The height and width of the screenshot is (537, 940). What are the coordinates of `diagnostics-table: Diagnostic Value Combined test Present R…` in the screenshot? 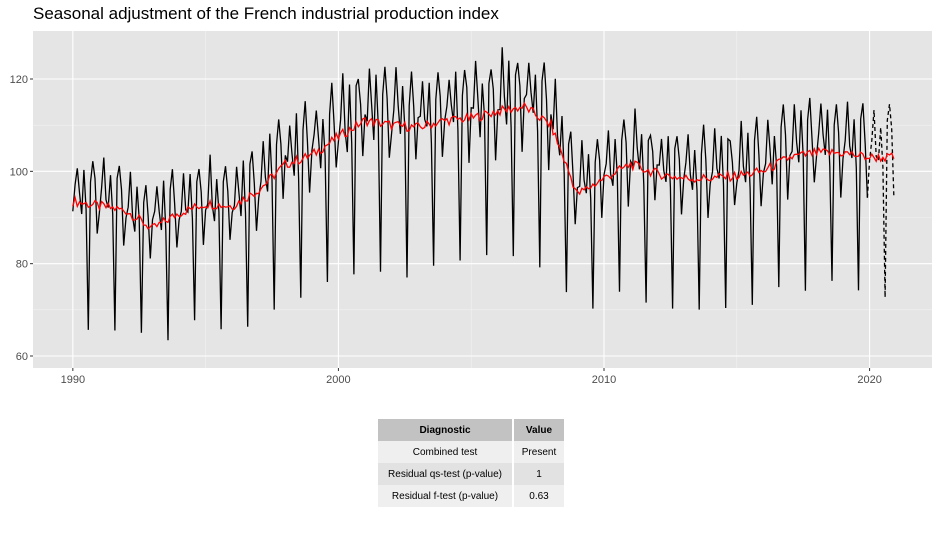 It's located at (471, 463).